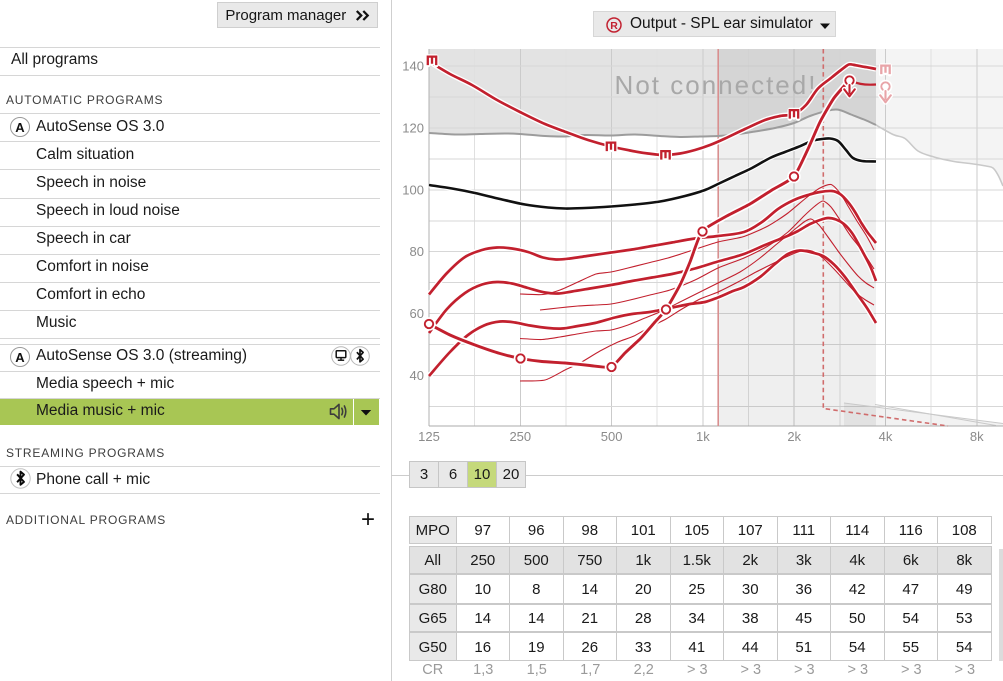 The width and height of the screenshot is (1003, 681). I want to click on svg-text: Not connected!, so click(716, 85).